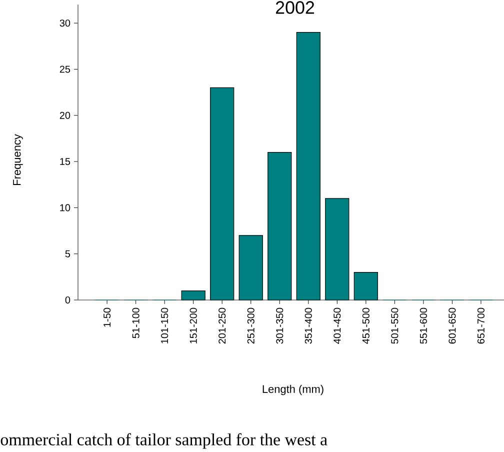 This screenshot has height=452, width=504. I want to click on x-tick-label: 101-150, so click(164, 326).